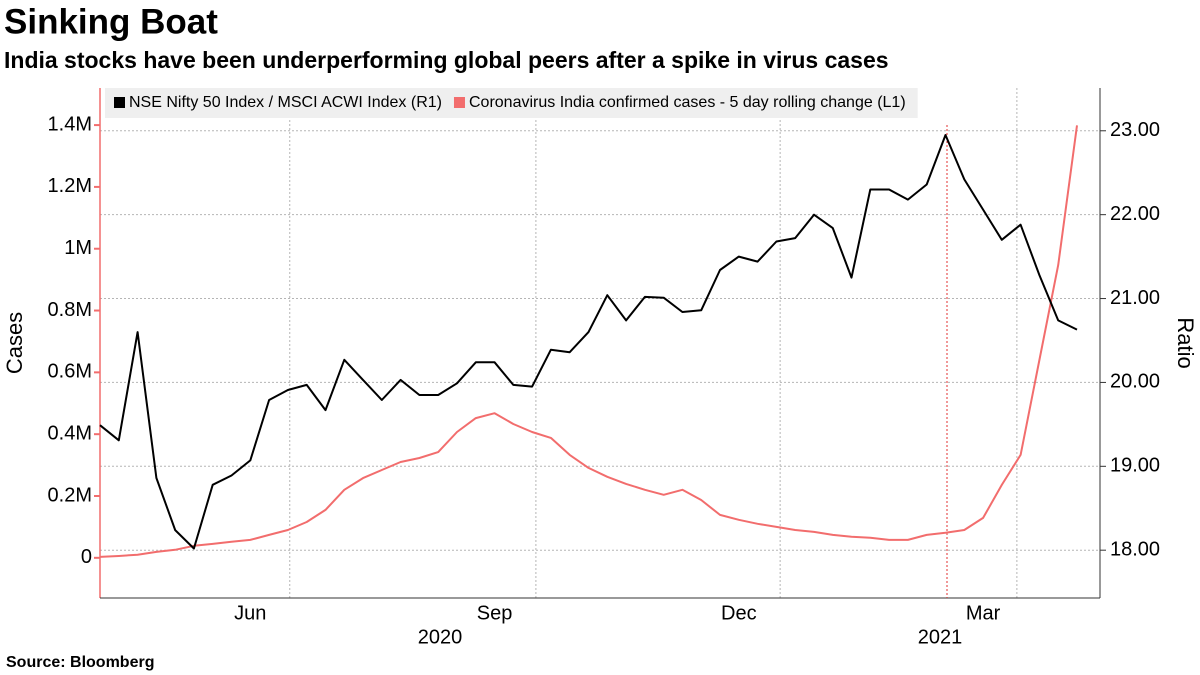 Image resolution: width=1200 pixels, height=675 pixels. Describe the element at coordinates (440, 637) in the screenshot. I see `x-group-label: 2020` at that location.